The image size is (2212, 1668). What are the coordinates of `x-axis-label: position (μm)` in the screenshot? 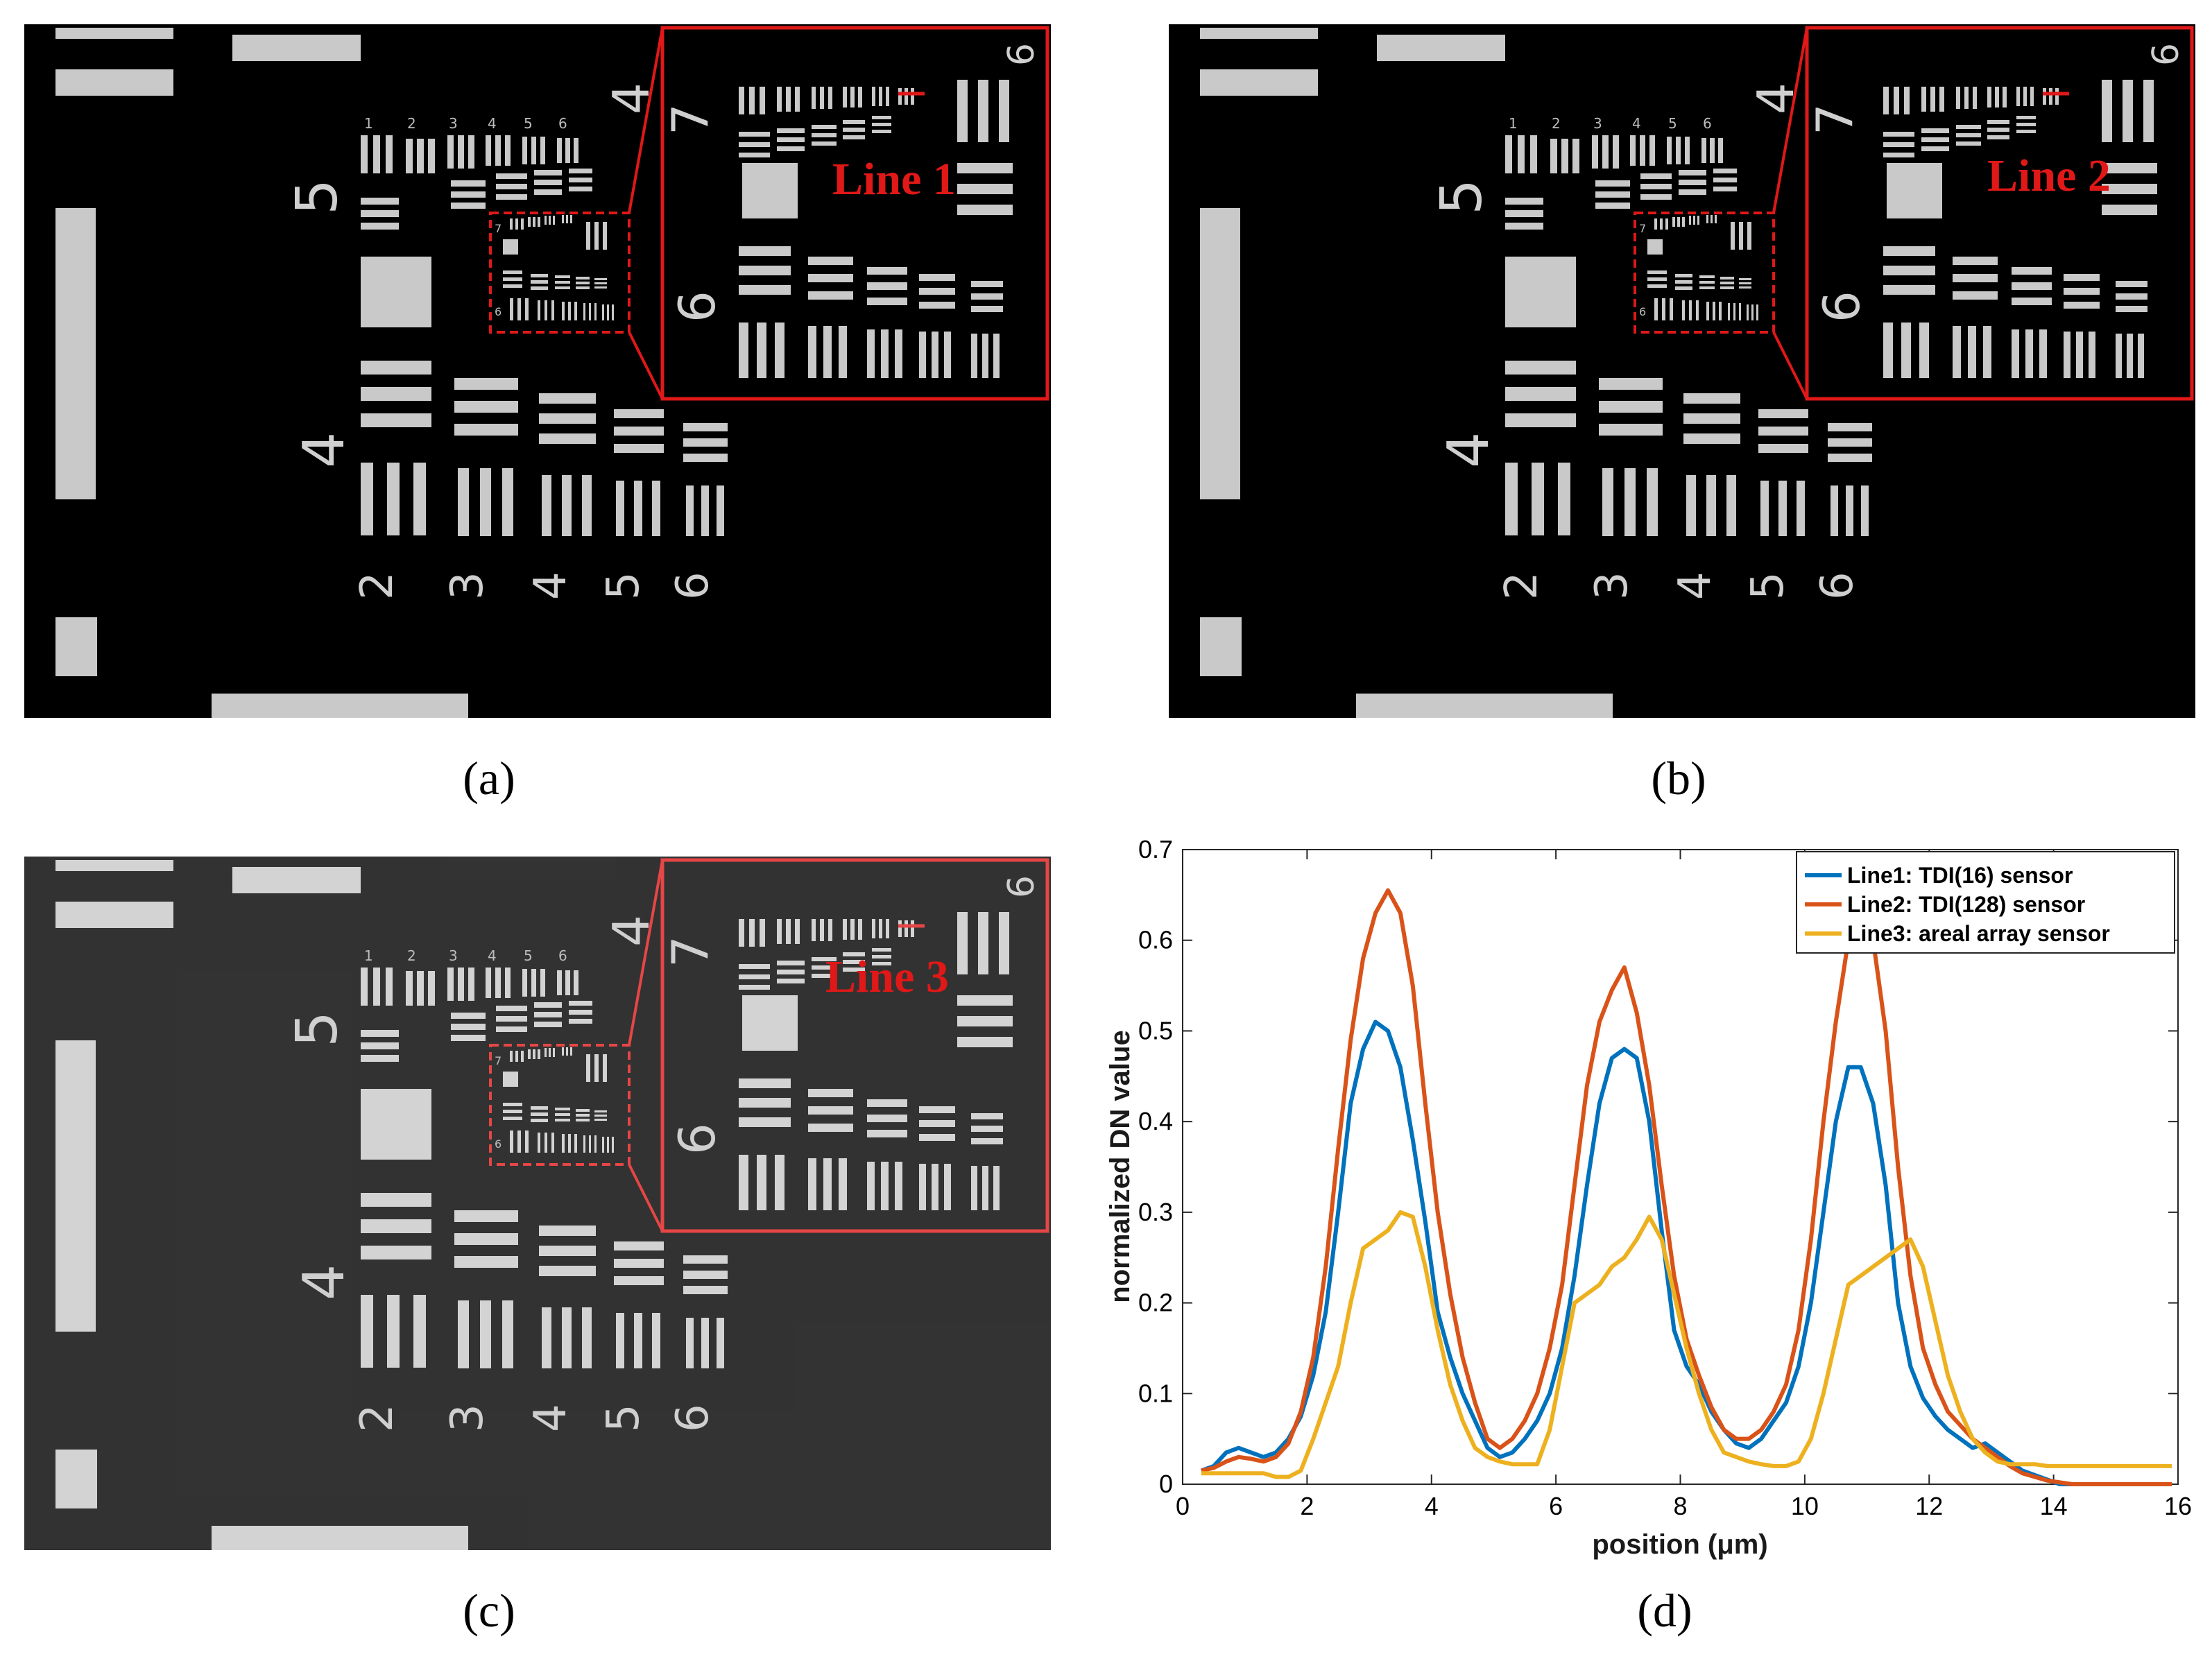 It's located at (1680, 1544).